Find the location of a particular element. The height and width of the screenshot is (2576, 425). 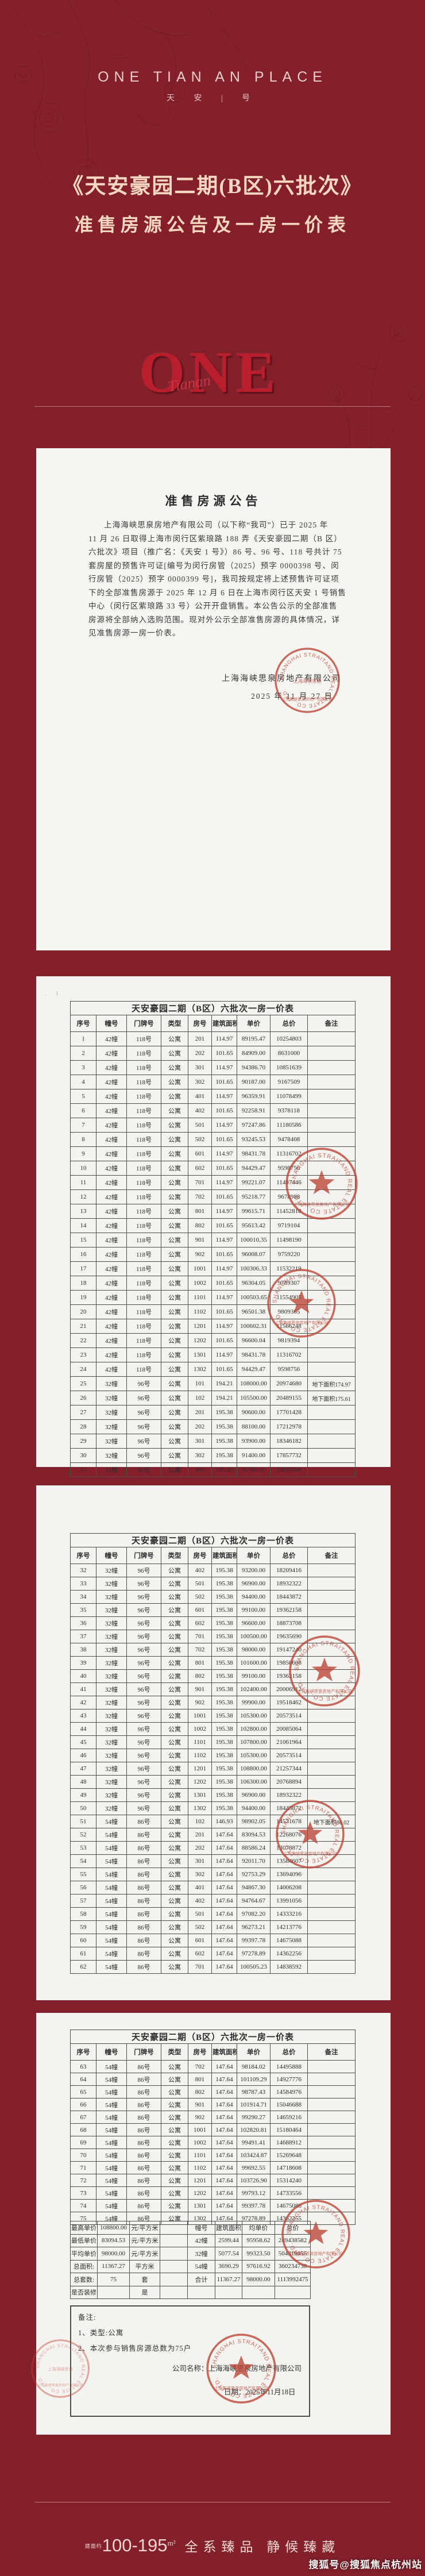

price-table-row: 23 42幢 118号 公寓 1301 114.97 98431.78 11316702 is located at coordinates (213, 1354).